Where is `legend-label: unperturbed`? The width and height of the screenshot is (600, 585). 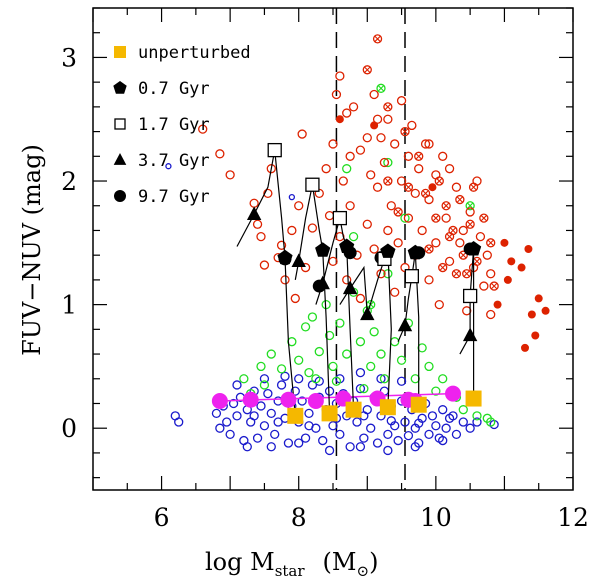 legend-label: unperturbed is located at coordinates (194, 53).